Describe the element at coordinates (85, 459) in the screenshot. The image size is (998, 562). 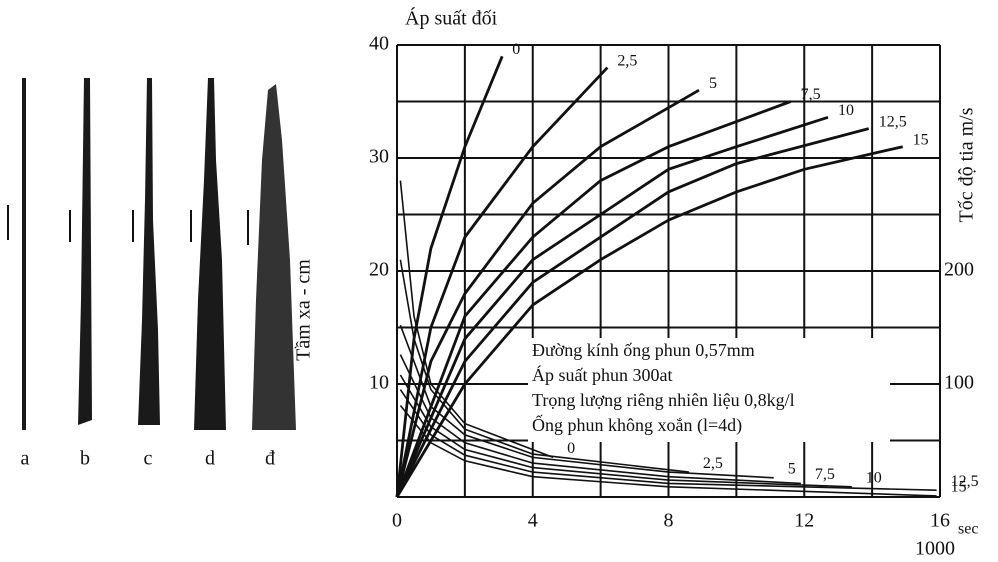
I see `spray-label: b` at that location.